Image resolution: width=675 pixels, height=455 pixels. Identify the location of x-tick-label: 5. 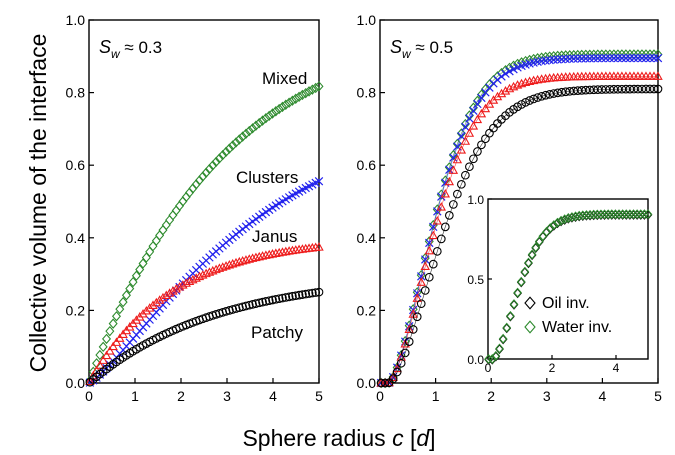
(319, 396).